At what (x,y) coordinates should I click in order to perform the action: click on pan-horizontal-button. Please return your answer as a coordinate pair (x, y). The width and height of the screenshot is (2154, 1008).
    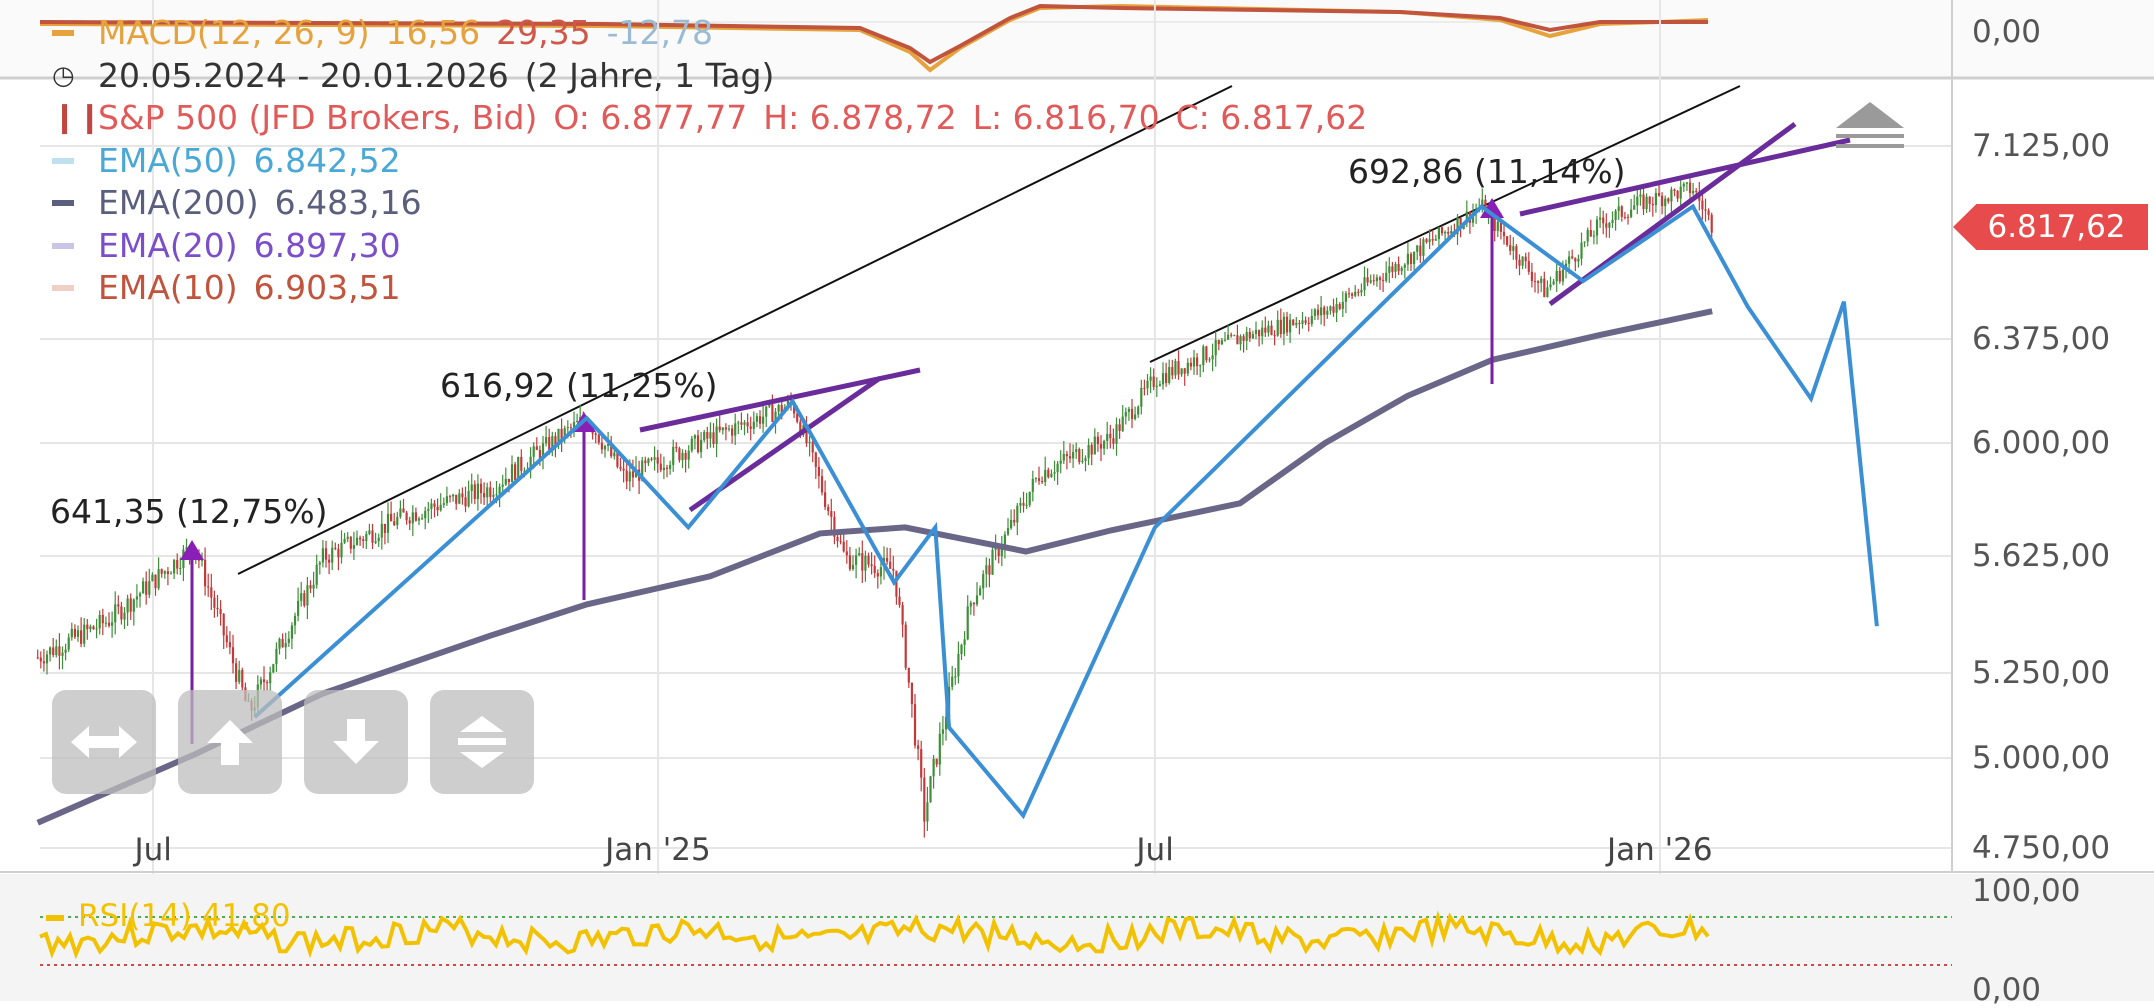
    Looking at the image, I should click on (104, 742).